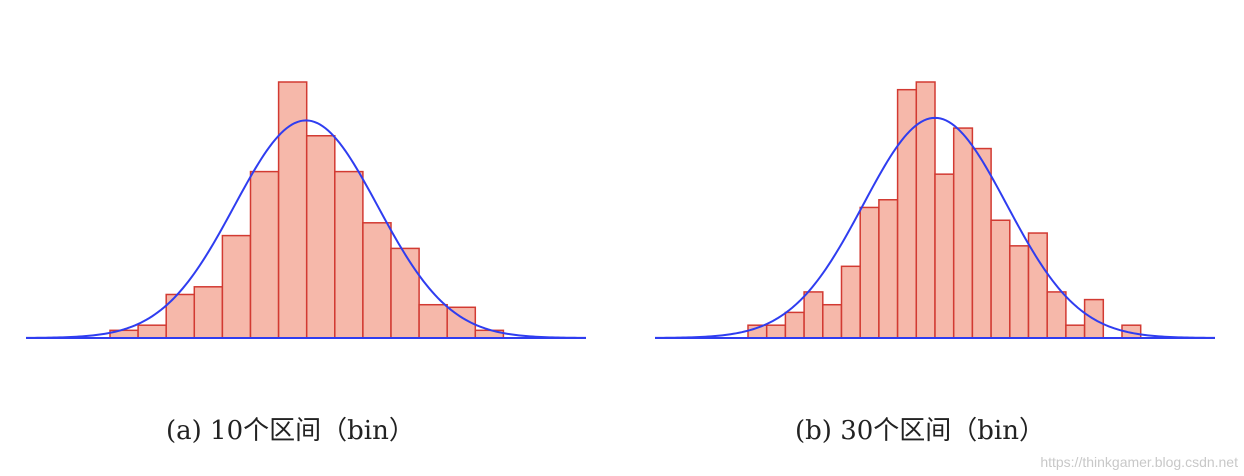  What do you see at coordinates (920, 431) in the screenshot?
I see `caption-b: (b) 30个区间（bin）` at bounding box center [920, 431].